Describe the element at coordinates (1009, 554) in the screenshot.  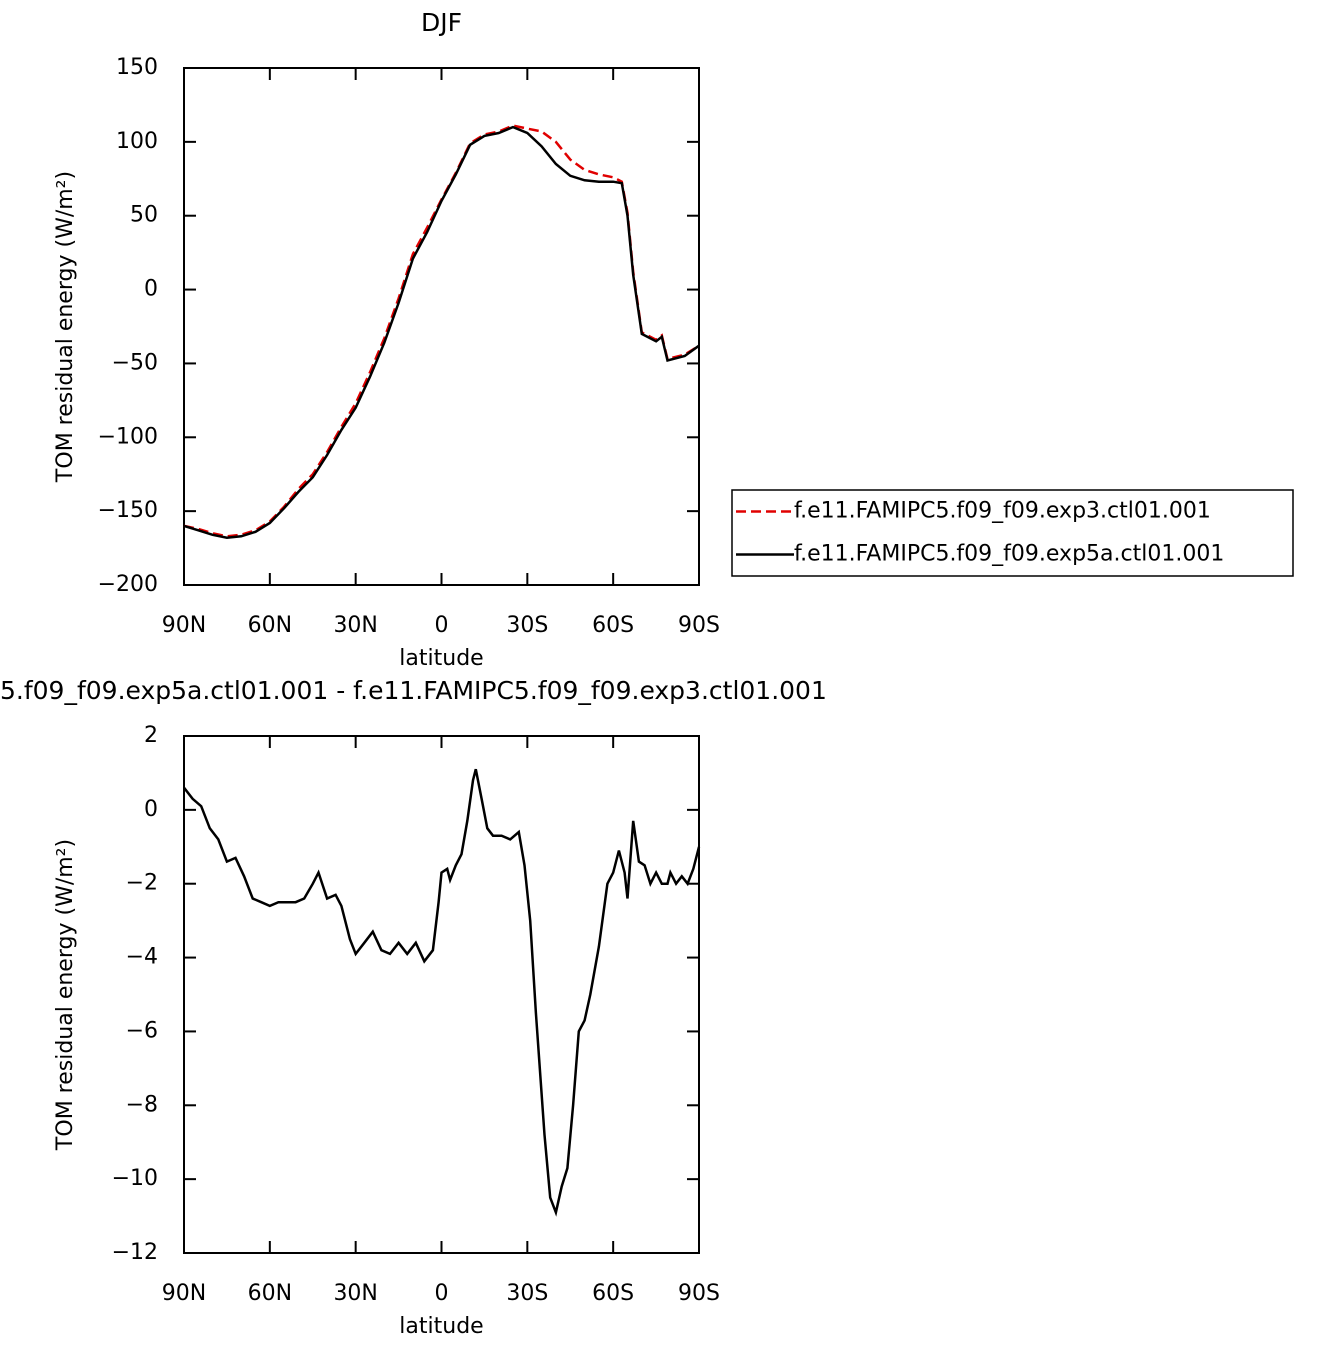
I see `legend-label: f.e11.FAMIPC5.f09_f09.exp5a.ctl01.001` at that location.